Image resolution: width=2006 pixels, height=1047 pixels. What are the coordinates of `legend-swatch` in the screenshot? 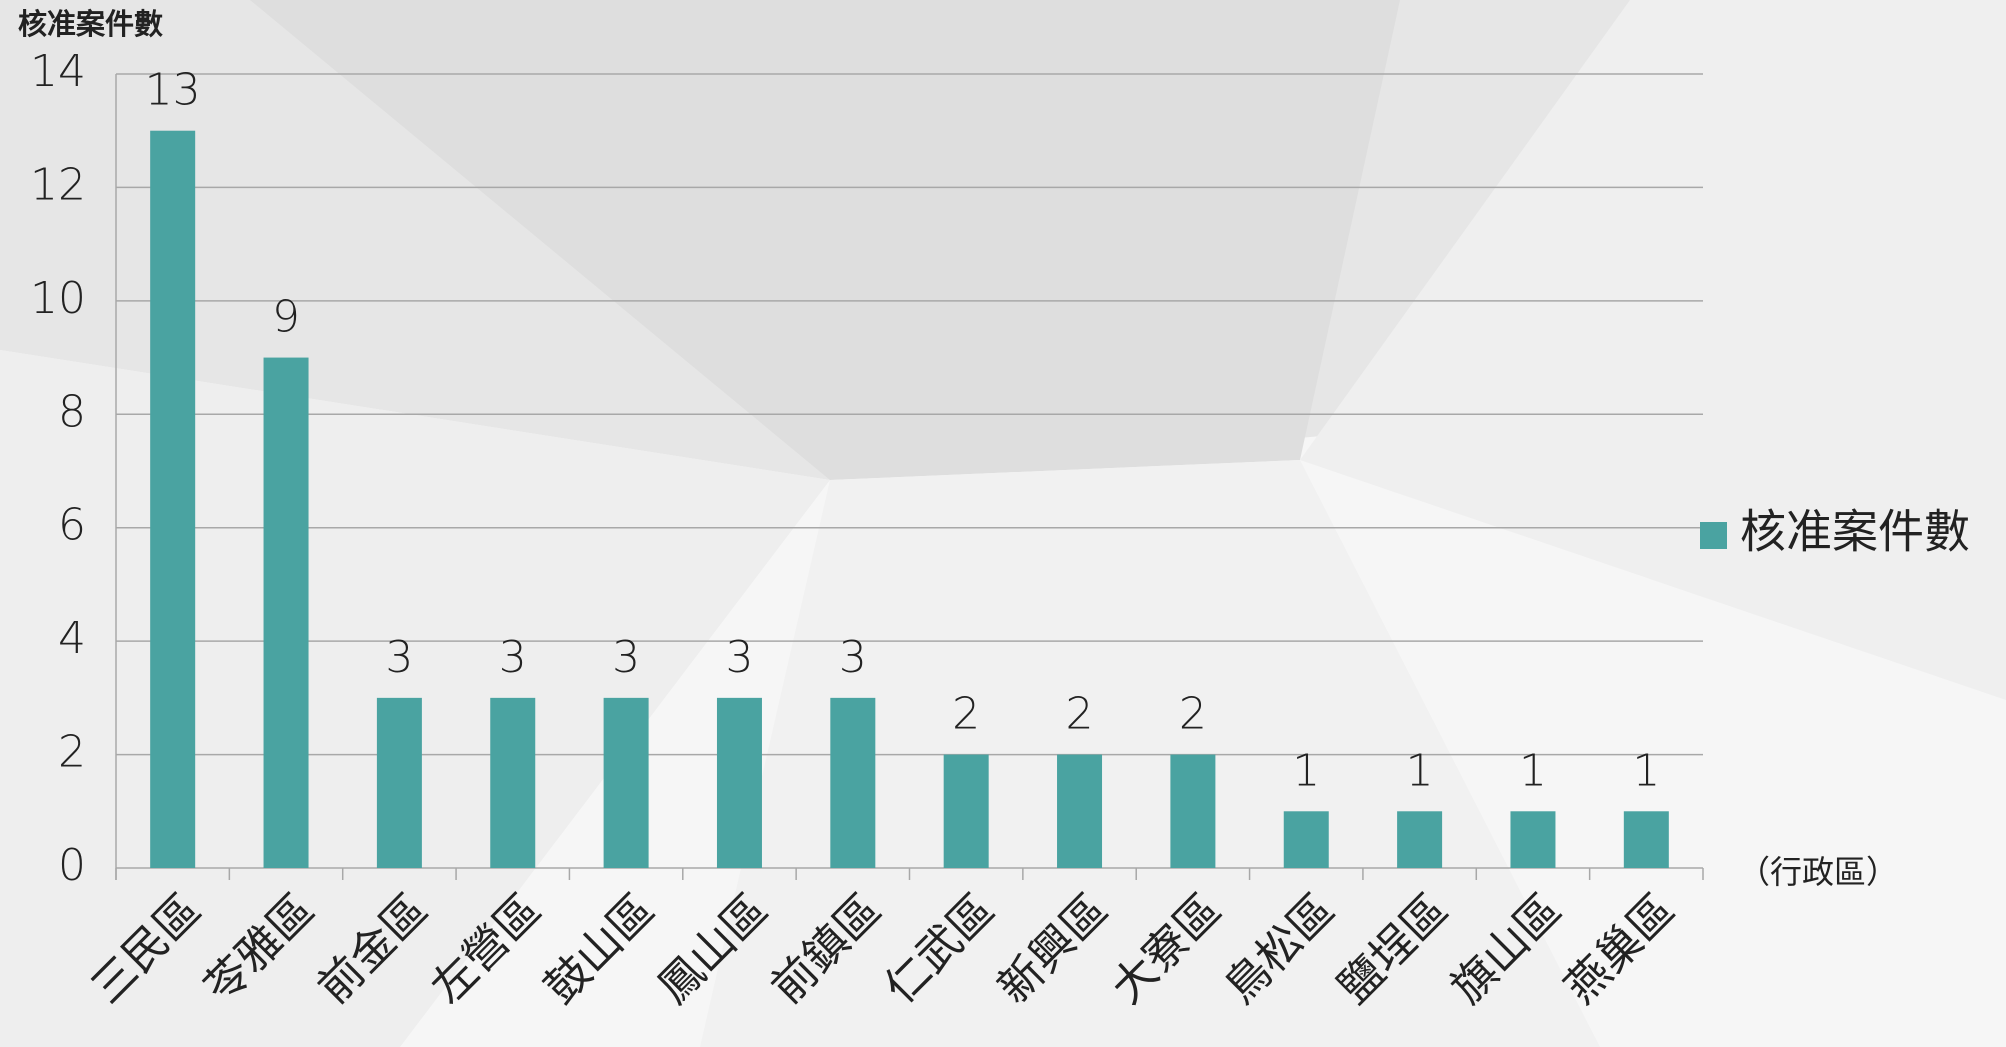 It's located at (1713, 535).